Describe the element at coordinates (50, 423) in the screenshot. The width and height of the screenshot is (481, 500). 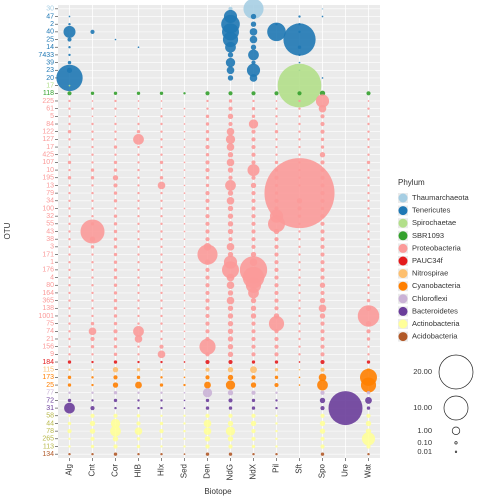
I see `y-tick-label: 44` at that location.